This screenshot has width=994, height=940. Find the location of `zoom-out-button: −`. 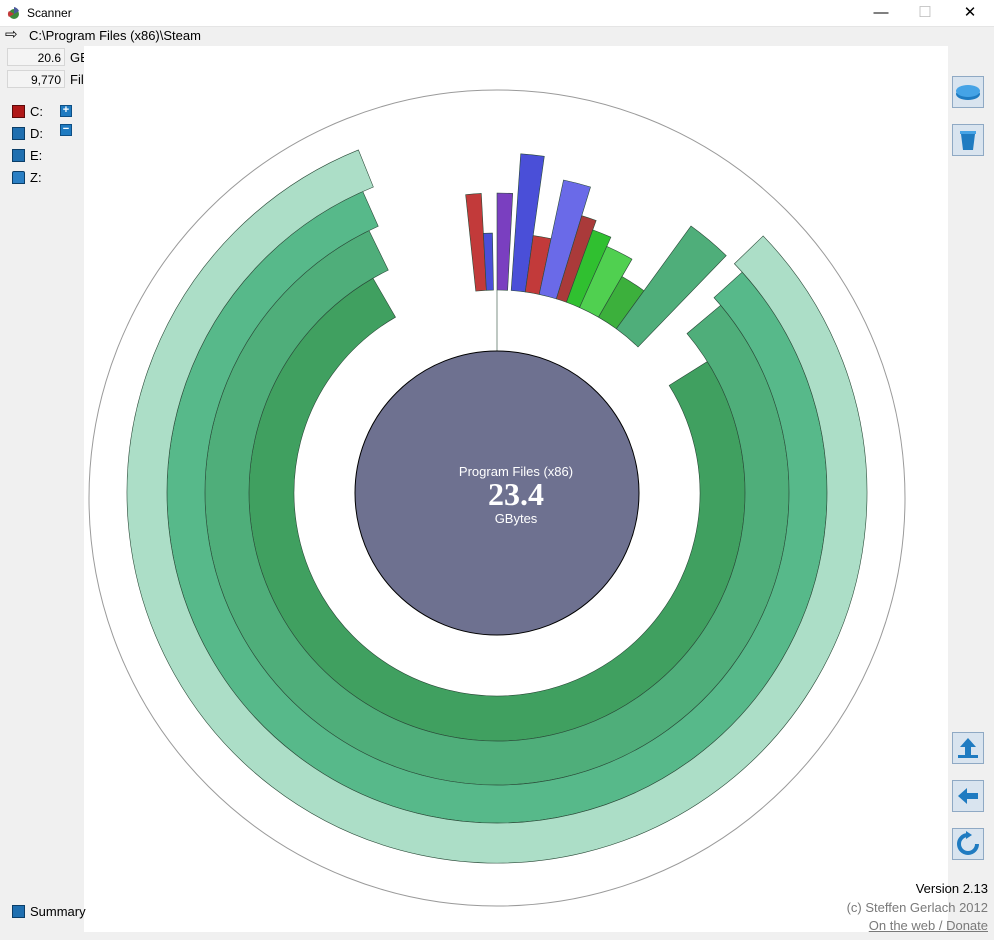

zoom-out-button: − is located at coordinates (66, 130).